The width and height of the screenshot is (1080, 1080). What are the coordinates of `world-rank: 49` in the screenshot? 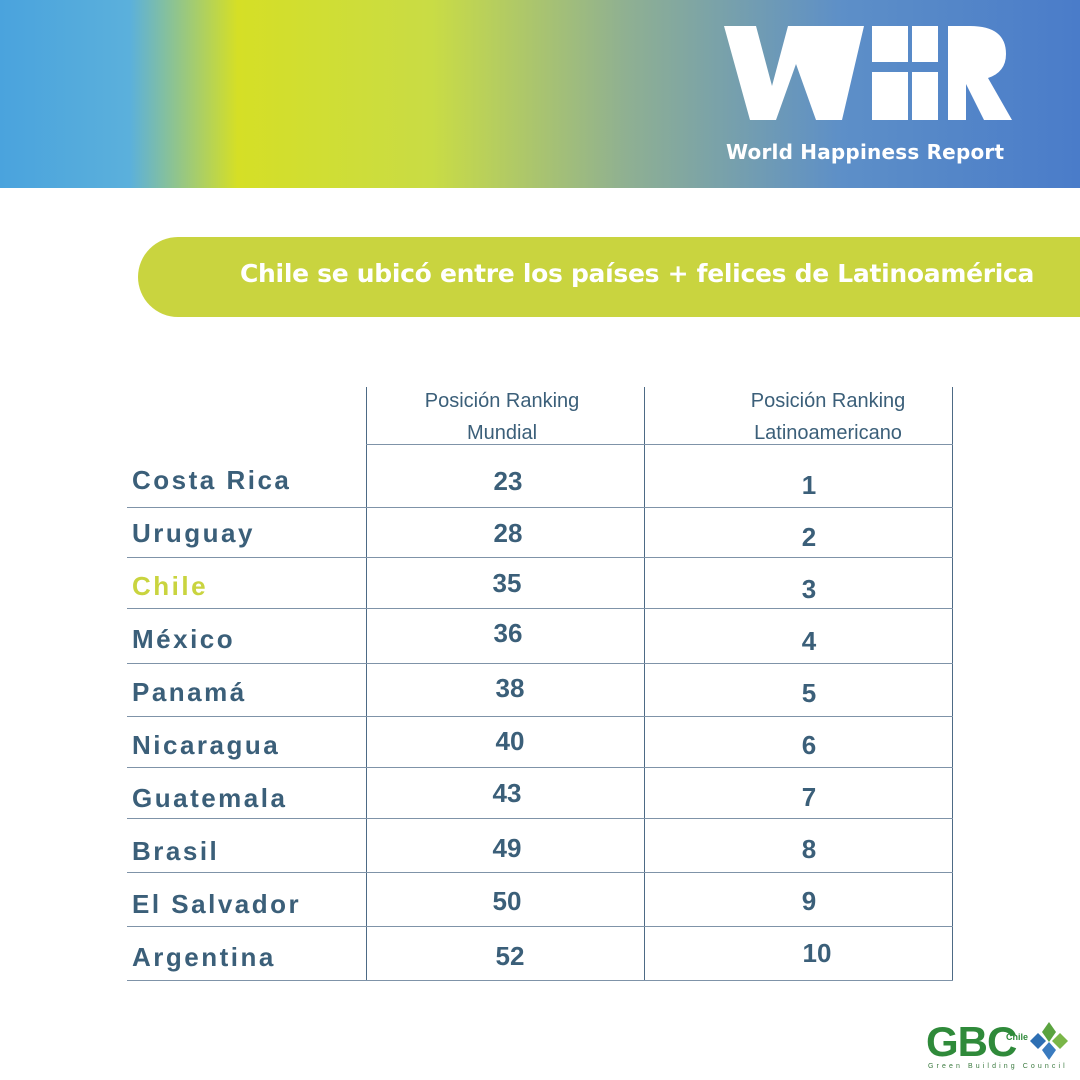 It's located at (507, 848).